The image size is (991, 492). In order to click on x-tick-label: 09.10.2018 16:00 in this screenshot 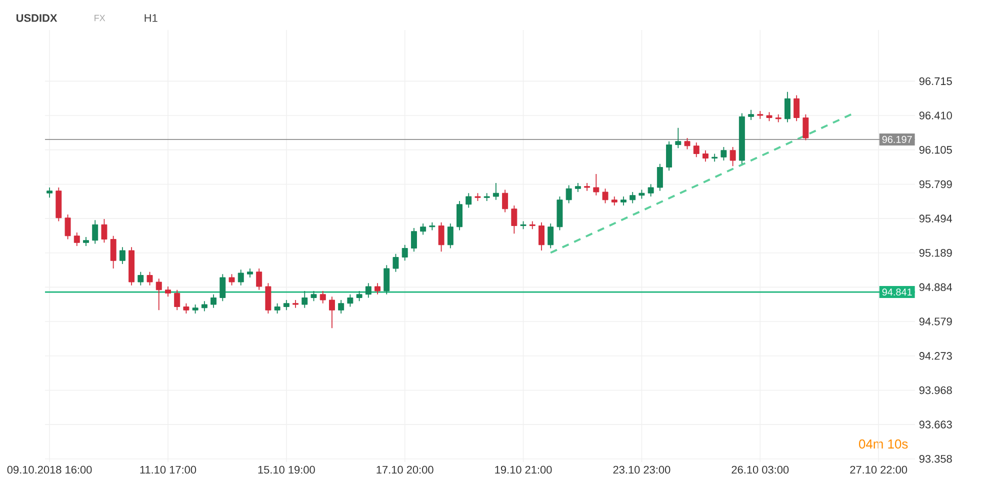, I will do `click(49, 470)`.